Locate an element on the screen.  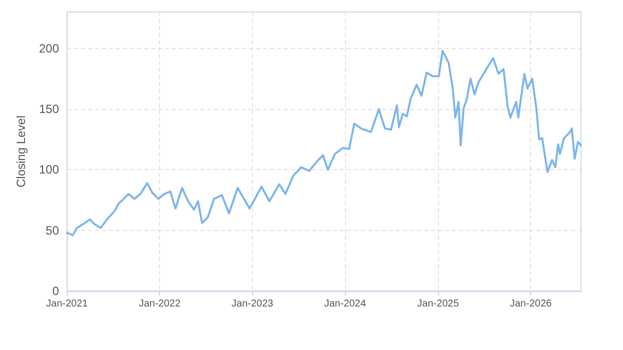
y-tick-label: 0 is located at coordinates (56, 291).